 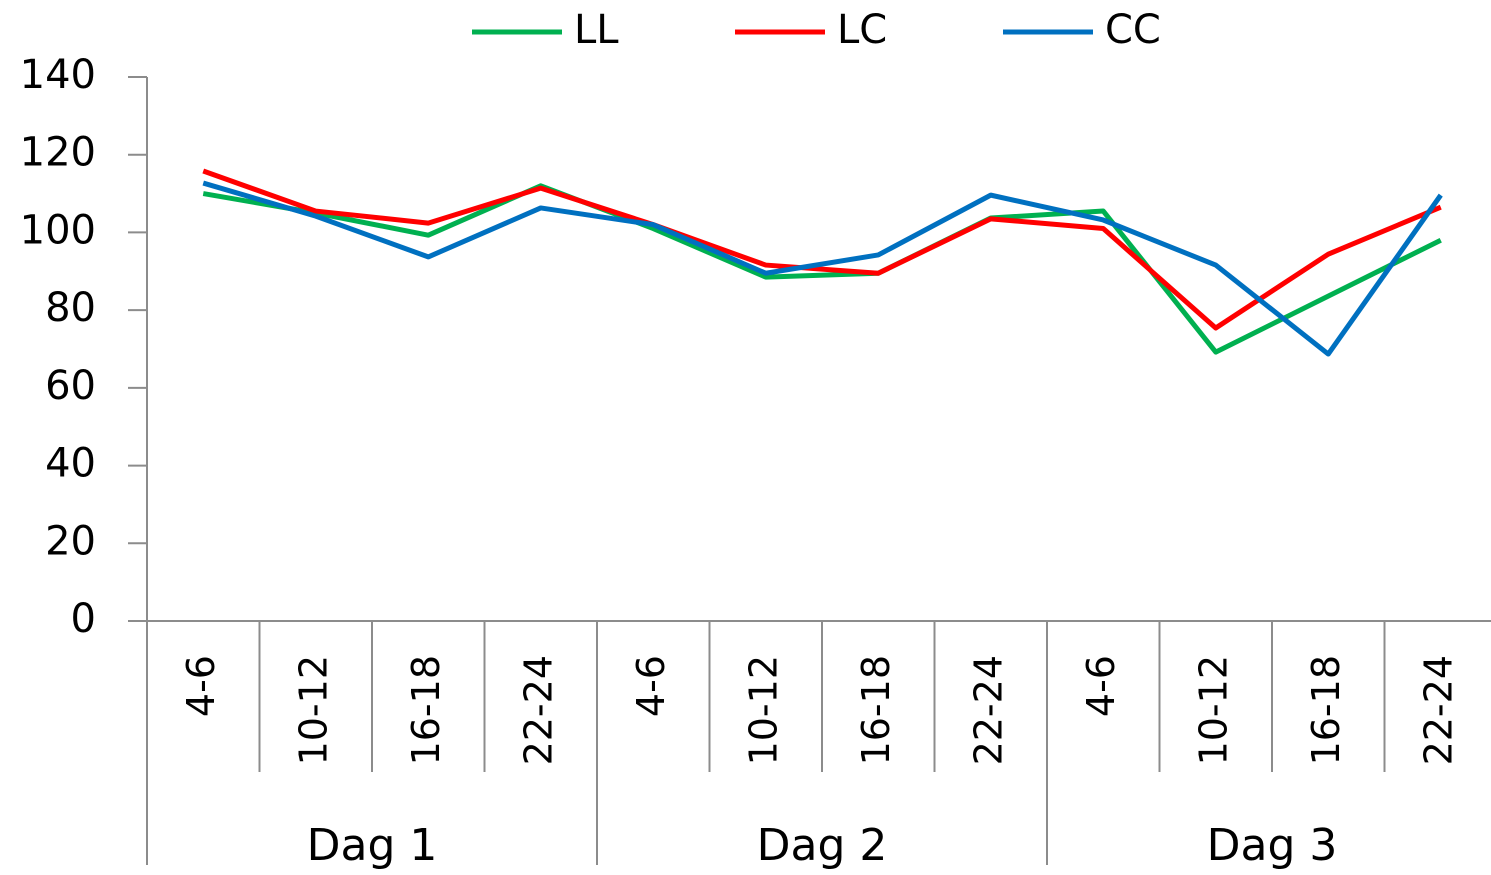 I want to click on legend-label: CC, so click(x=1133, y=30).